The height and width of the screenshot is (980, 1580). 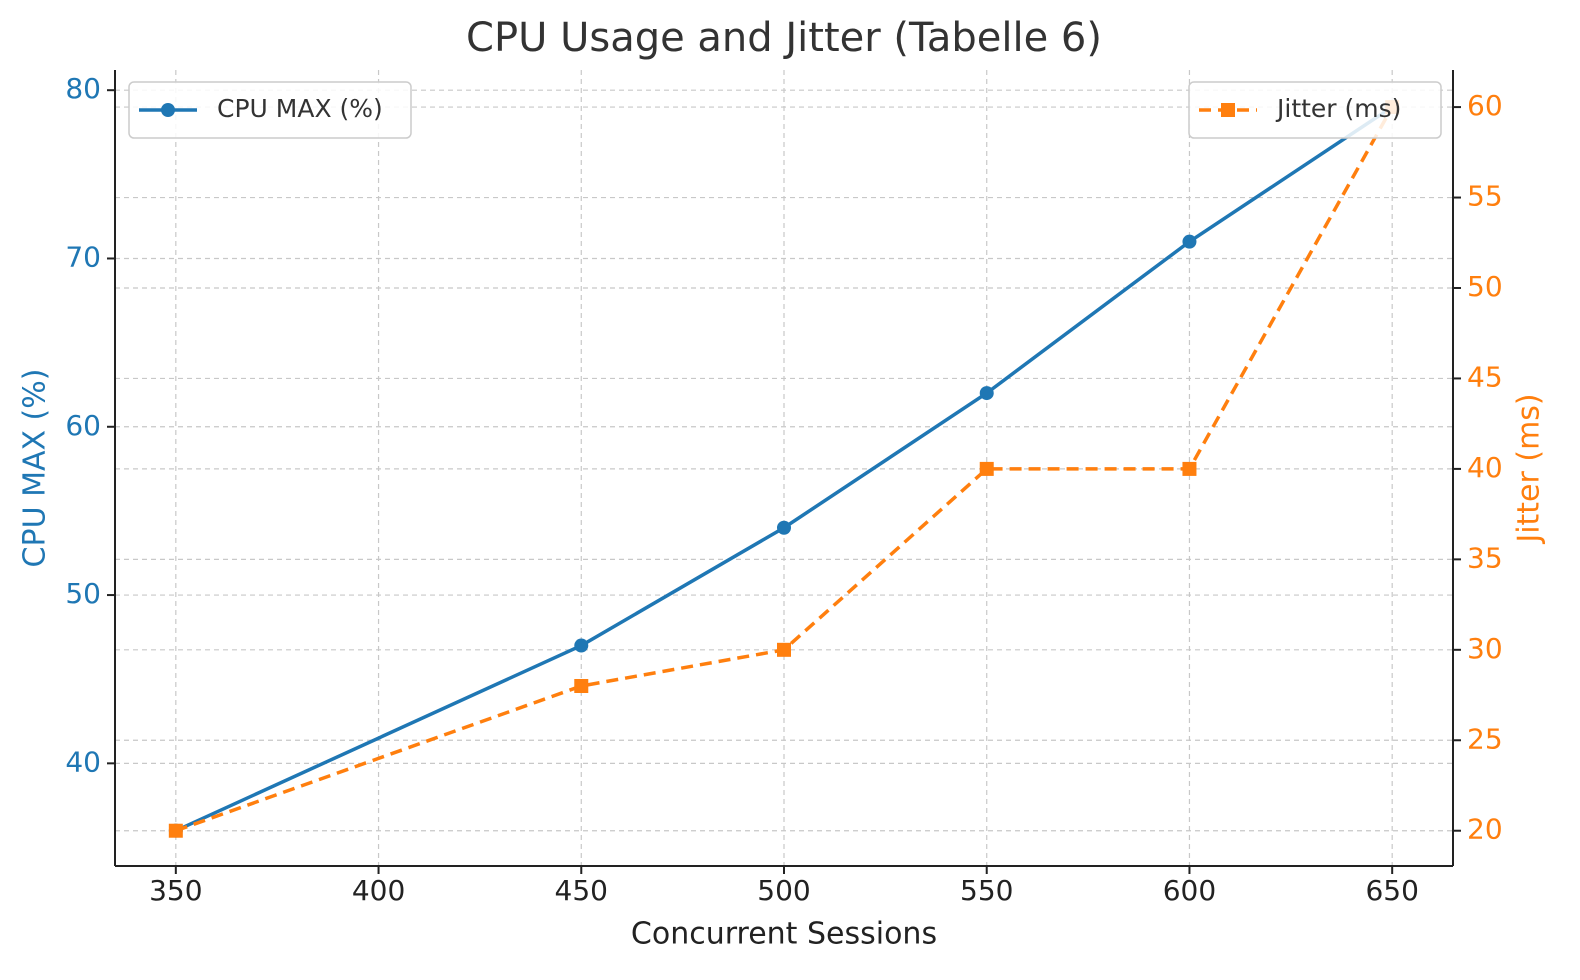 I want to click on y-tick-label: 80, so click(x=83, y=88).